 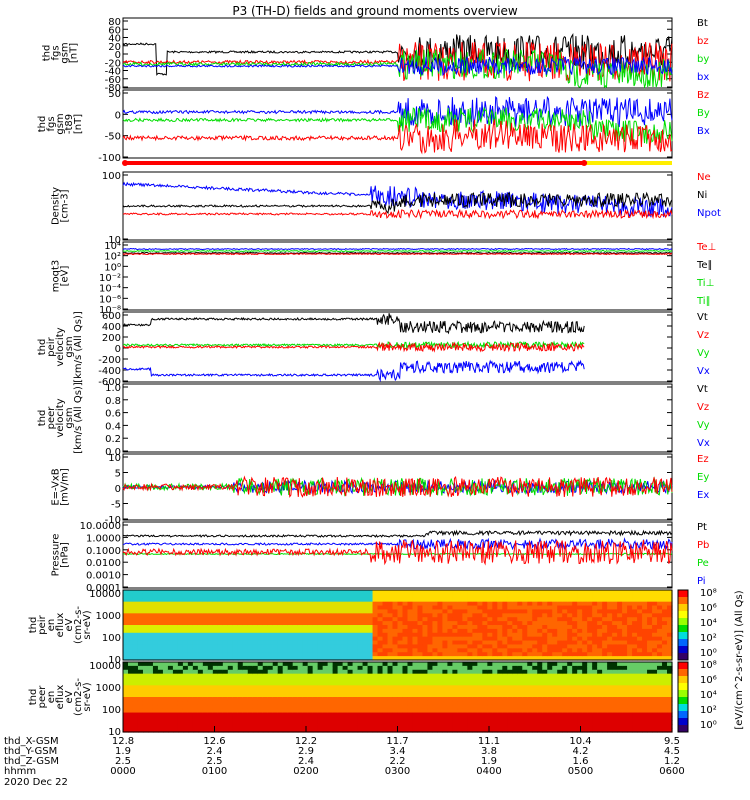 I want to click on ytick-label-vel1-4: -200, so click(x=109, y=360).